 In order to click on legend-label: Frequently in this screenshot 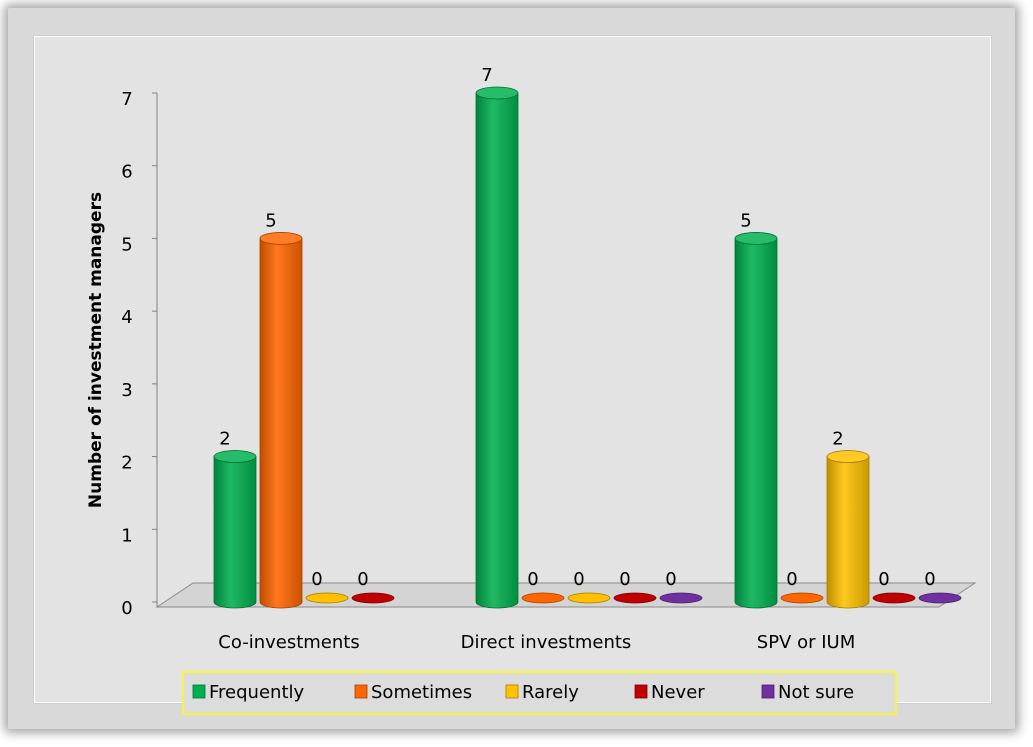, I will do `click(256, 692)`.